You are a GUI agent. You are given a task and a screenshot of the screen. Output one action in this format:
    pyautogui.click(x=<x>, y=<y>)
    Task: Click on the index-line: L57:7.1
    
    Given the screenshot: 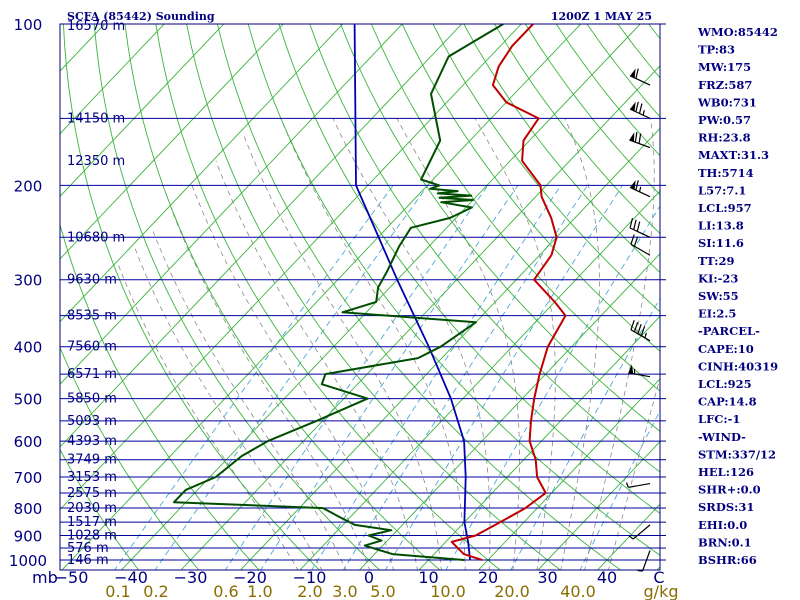 What is the action you would take?
    pyautogui.click(x=722, y=190)
    